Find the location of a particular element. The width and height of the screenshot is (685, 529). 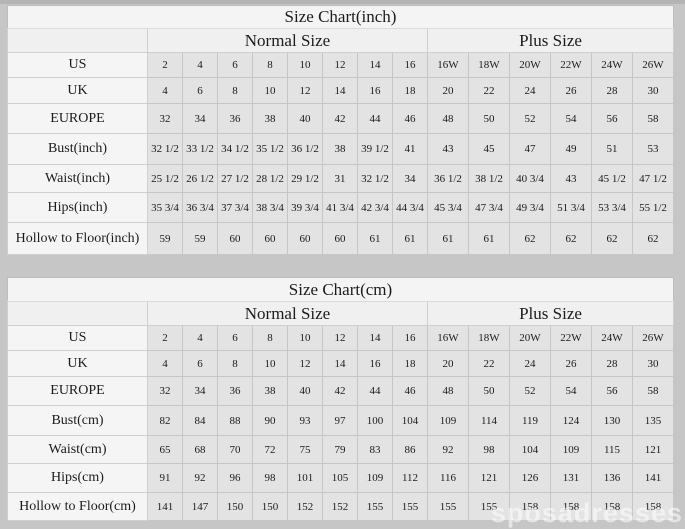

size-cell: 58 is located at coordinates (653, 118).